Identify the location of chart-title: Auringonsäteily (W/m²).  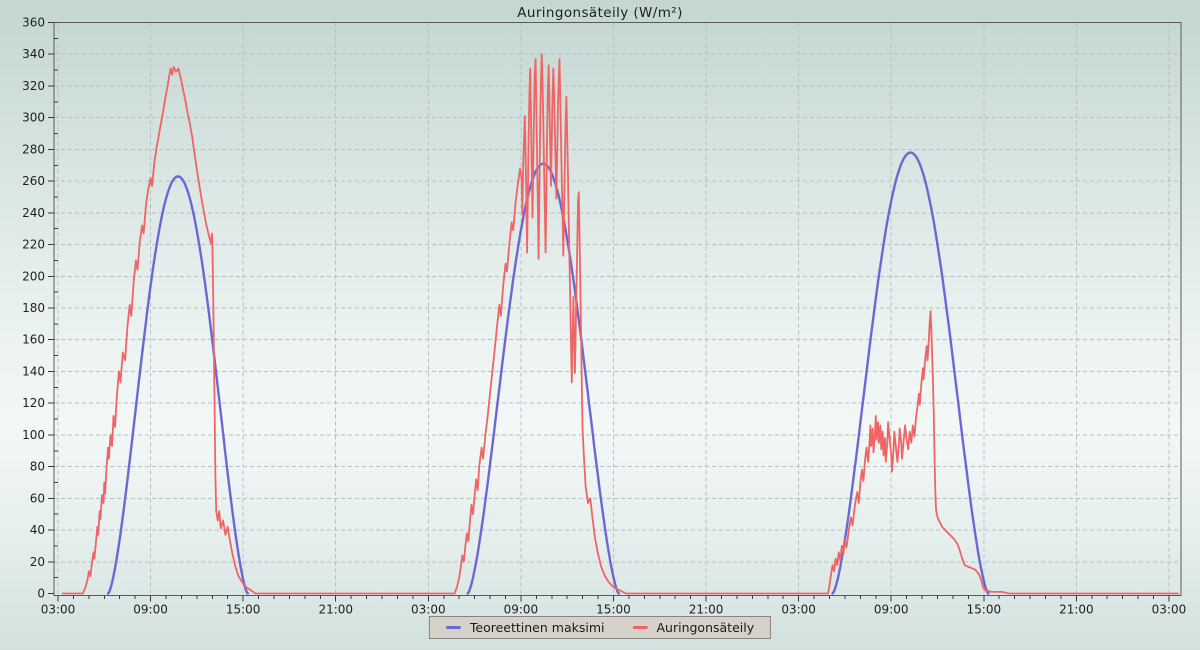
(600, 13).